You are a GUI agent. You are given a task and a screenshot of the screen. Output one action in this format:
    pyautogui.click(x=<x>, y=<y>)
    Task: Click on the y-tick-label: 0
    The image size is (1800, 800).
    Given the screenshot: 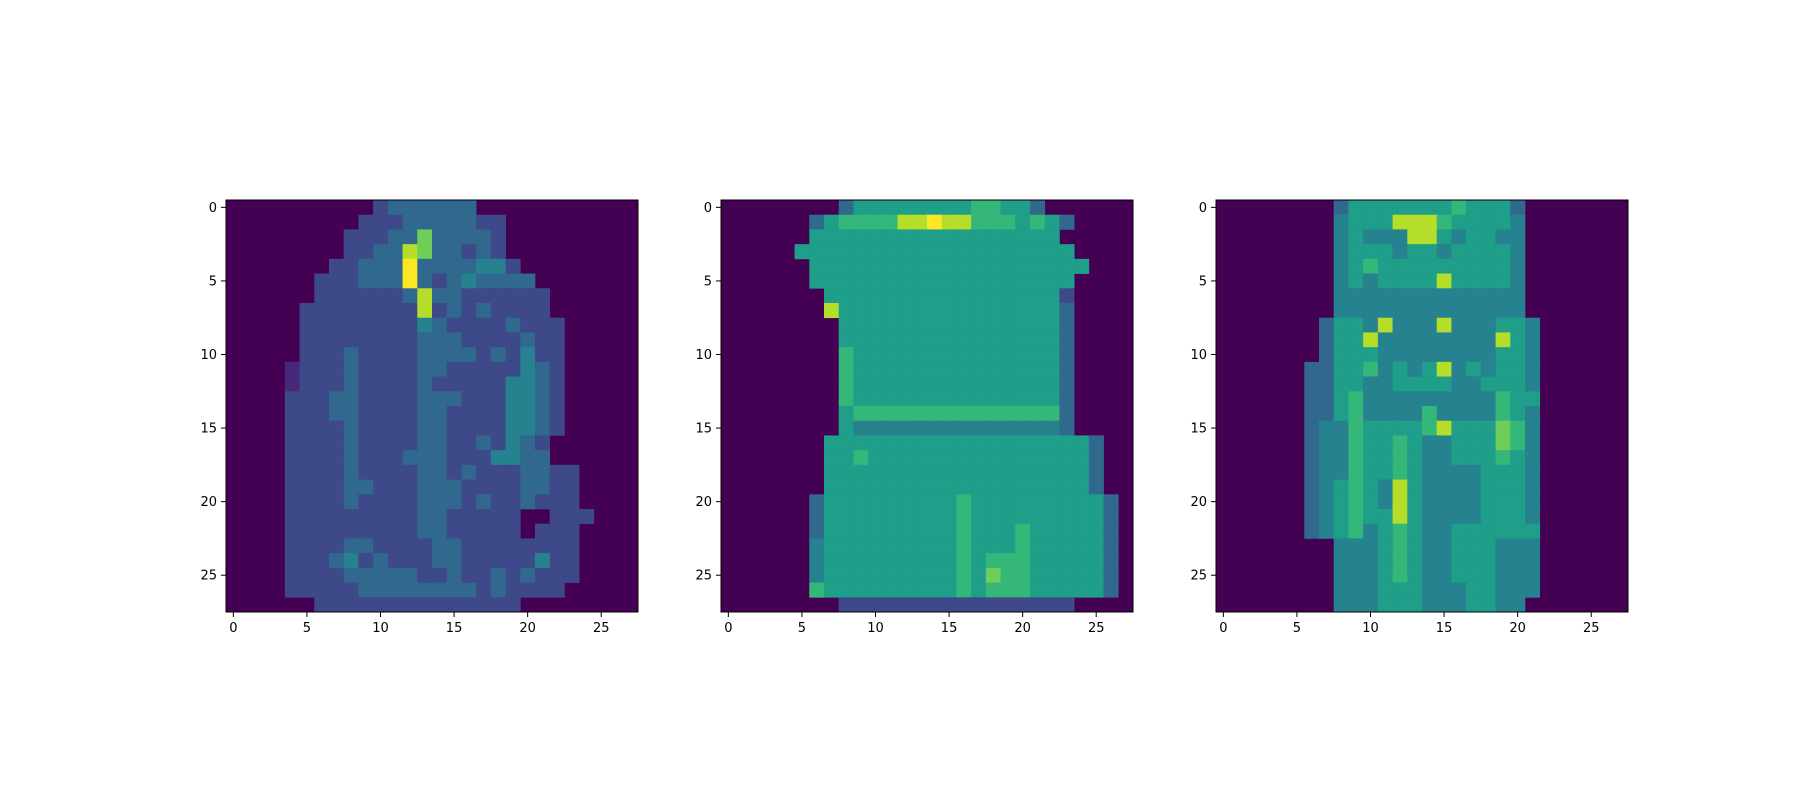 What is the action you would take?
    pyautogui.click(x=708, y=208)
    